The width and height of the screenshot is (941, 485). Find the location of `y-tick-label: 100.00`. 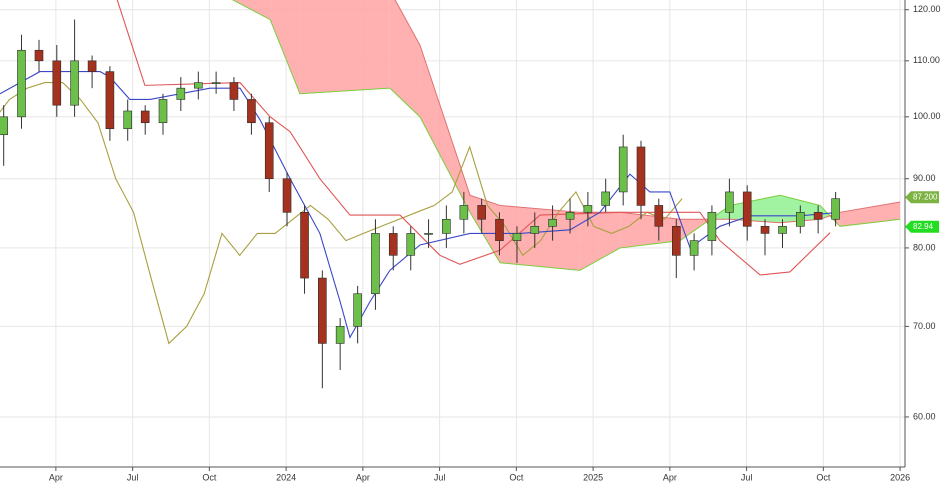

y-tick-label: 100.00 is located at coordinates (927, 116).